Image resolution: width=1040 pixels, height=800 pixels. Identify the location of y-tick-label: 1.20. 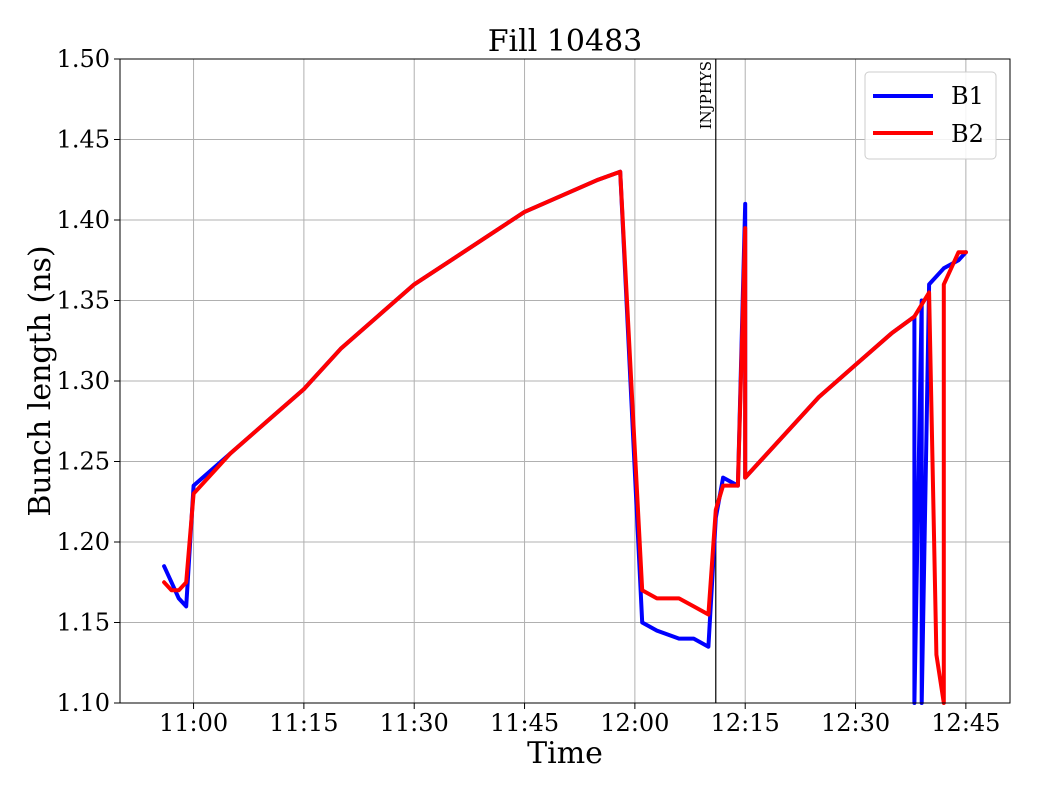
(83, 542).